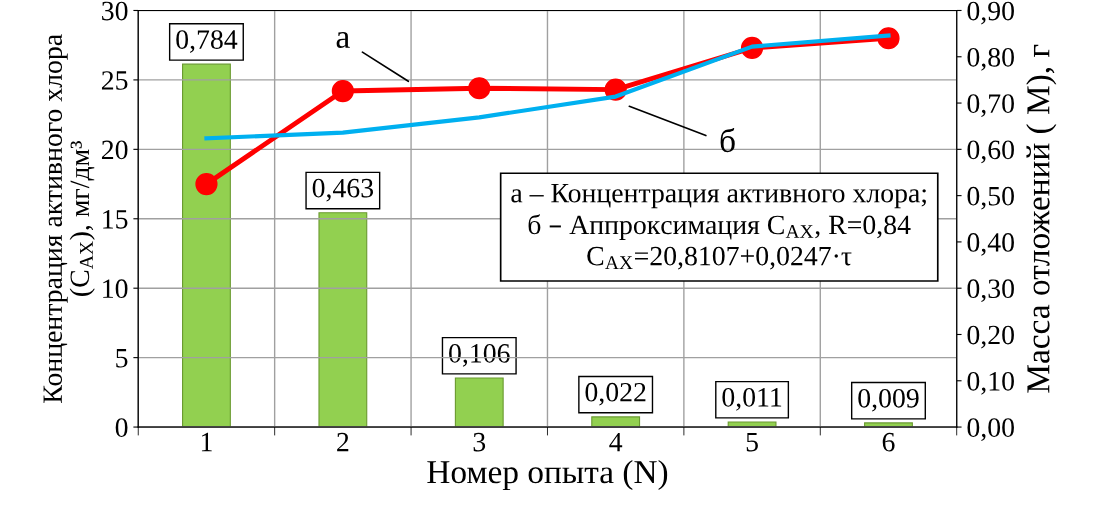  Describe the element at coordinates (207, 41) in the screenshot. I see `data-label: 0,784` at that location.